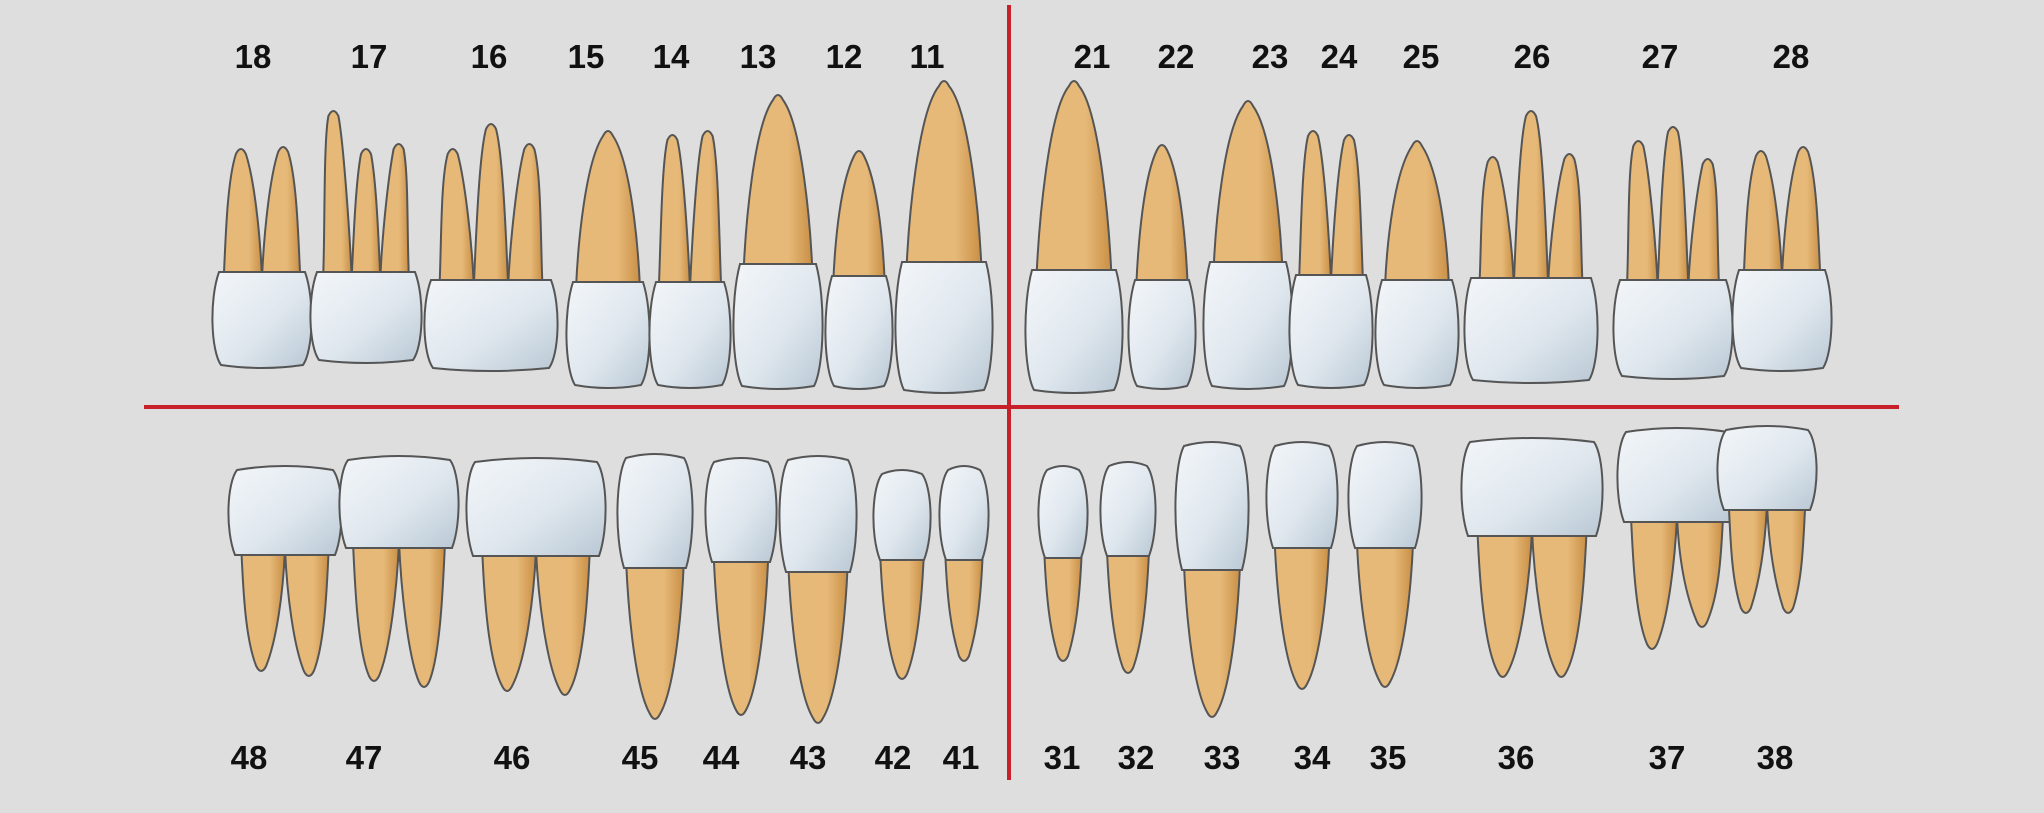 The image size is (2044, 813). I want to click on tooth-label-16: 16, so click(489, 56).